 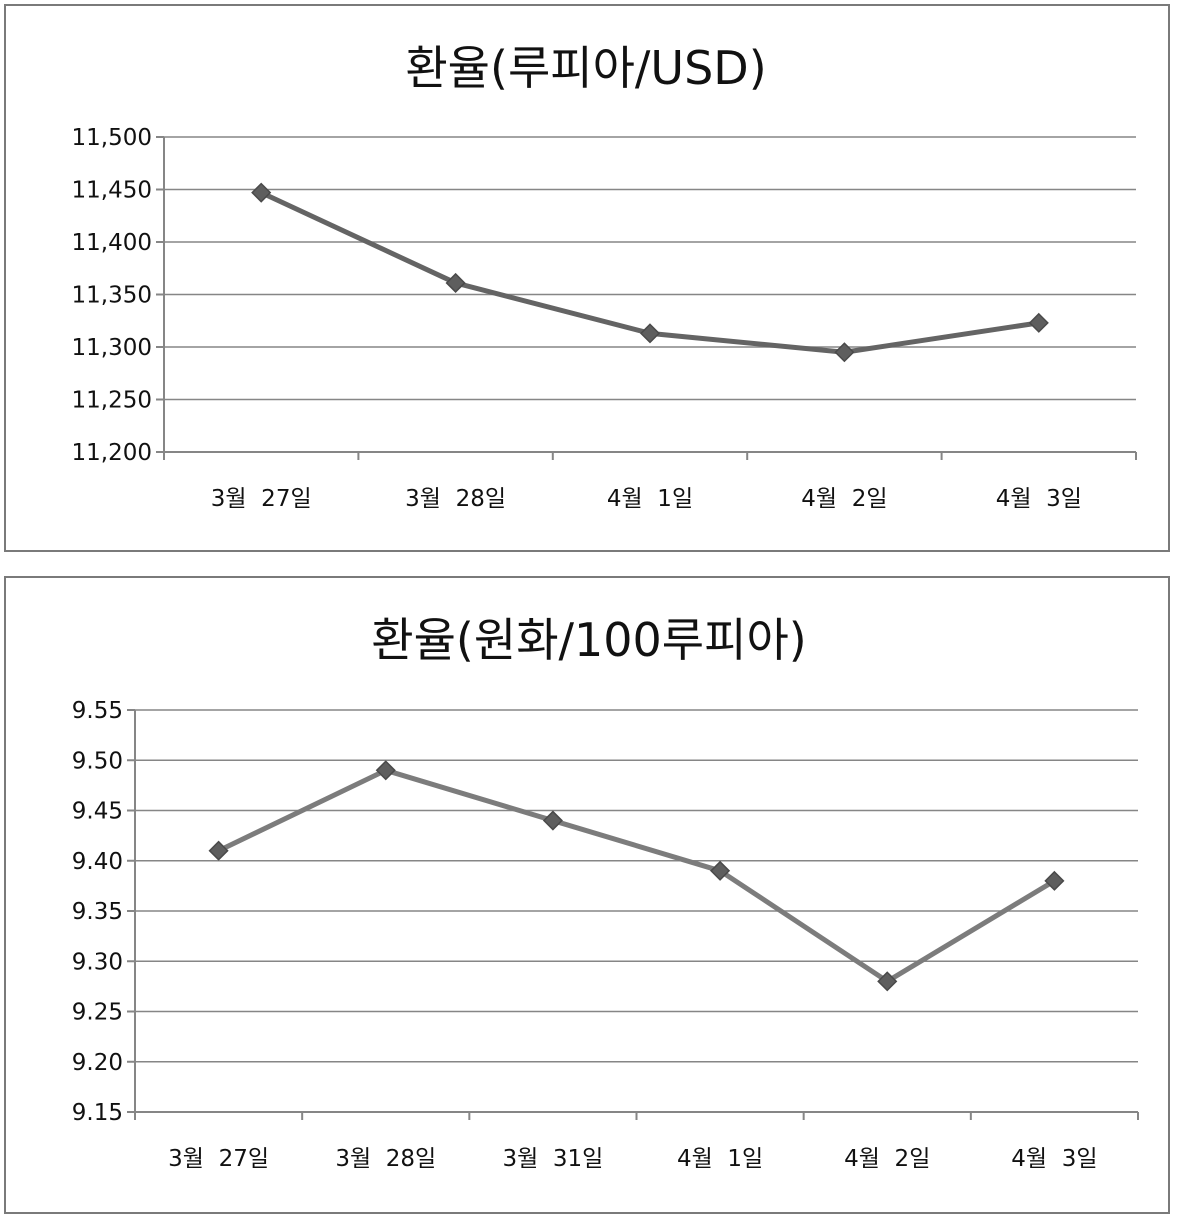 I want to click on y-tick-label: 9.30, so click(x=97, y=962).